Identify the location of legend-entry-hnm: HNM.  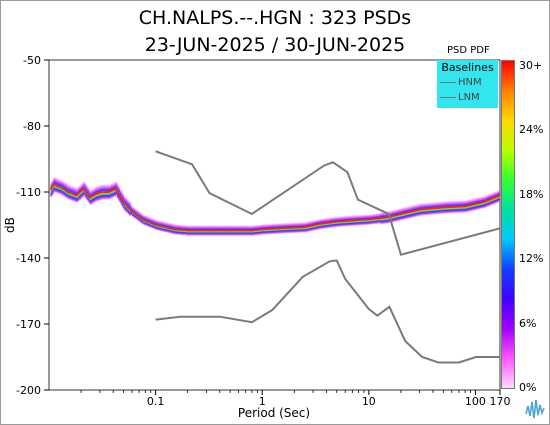
(461, 82).